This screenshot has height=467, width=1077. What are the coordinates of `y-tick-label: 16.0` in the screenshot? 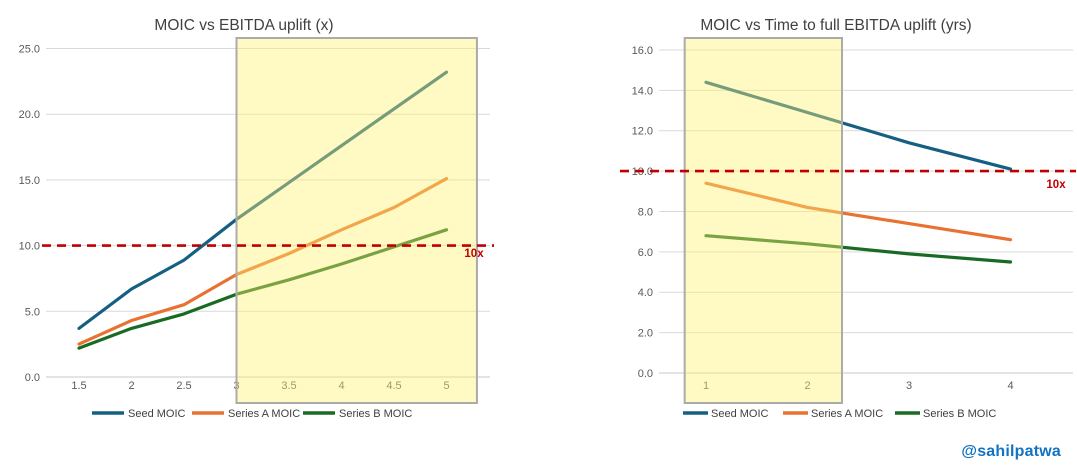 It's located at (642, 51).